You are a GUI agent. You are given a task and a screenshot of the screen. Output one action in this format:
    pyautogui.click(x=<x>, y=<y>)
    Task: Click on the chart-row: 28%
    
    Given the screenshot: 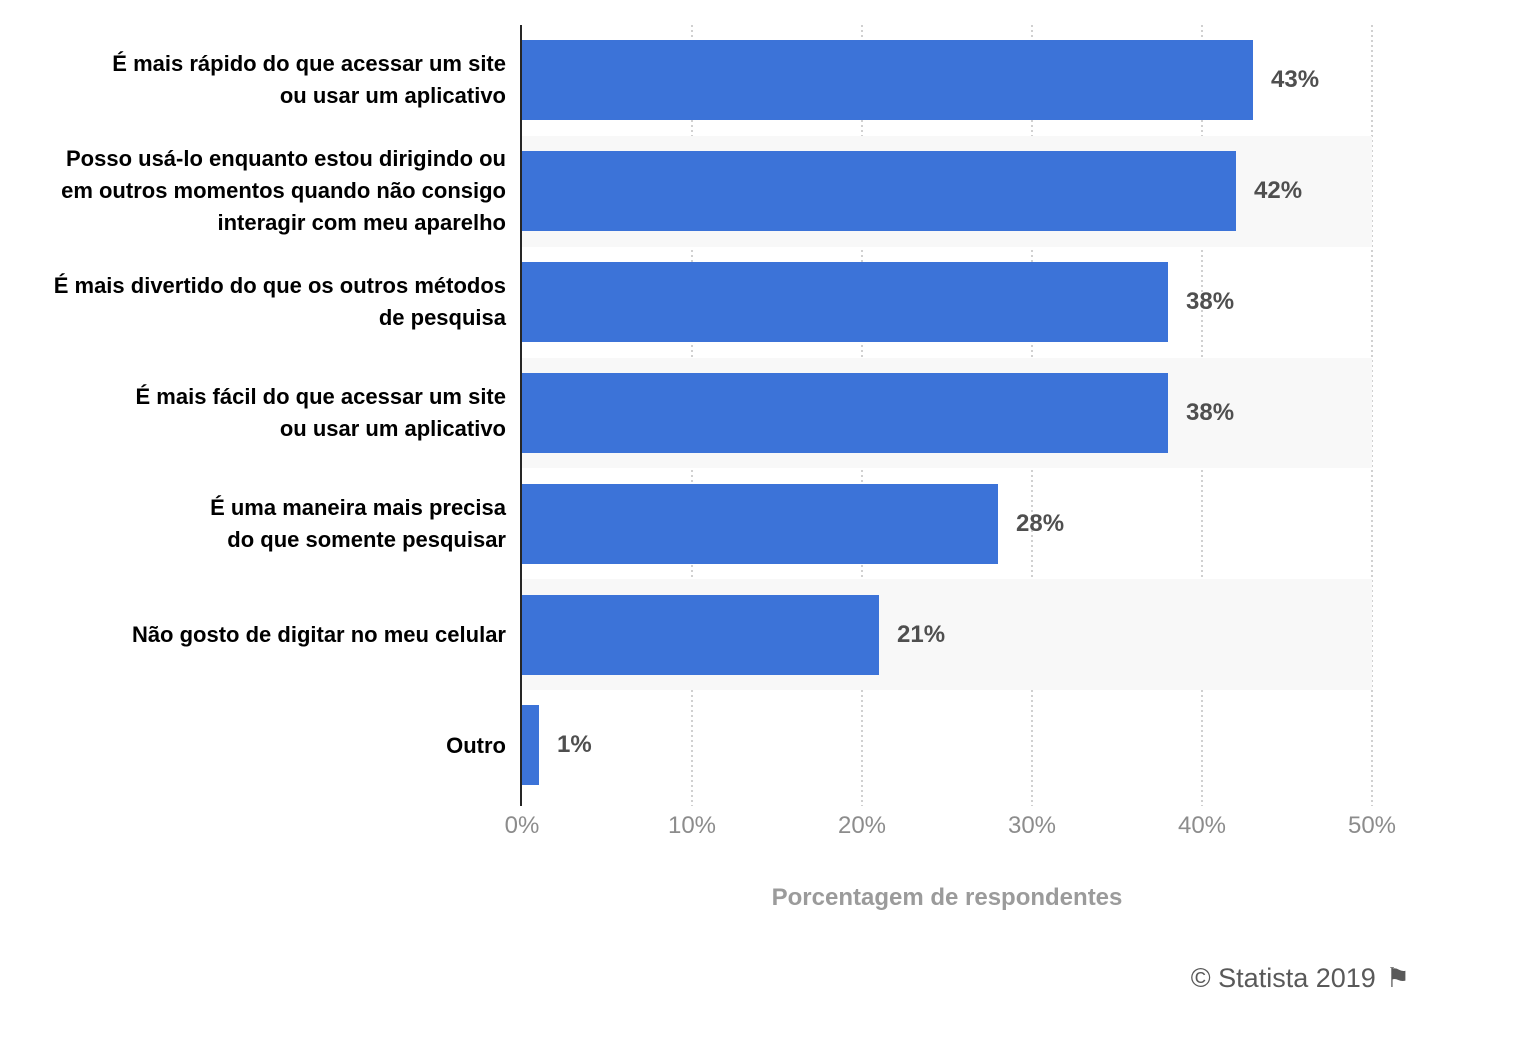 What is the action you would take?
    pyautogui.click(x=947, y=523)
    